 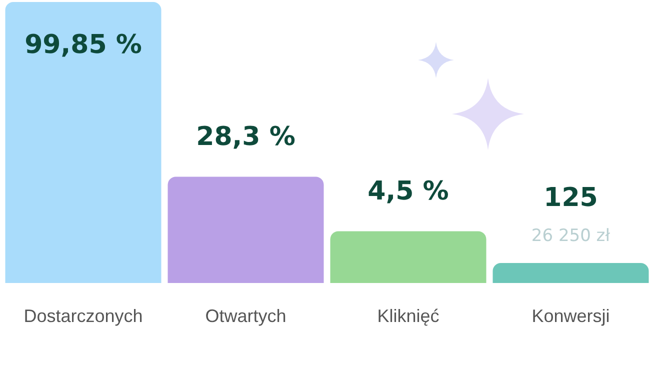 What do you see at coordinates (83, 45) in the screenshot?
I see `annotation: 99,85 %` at bounding box center [83, 45].